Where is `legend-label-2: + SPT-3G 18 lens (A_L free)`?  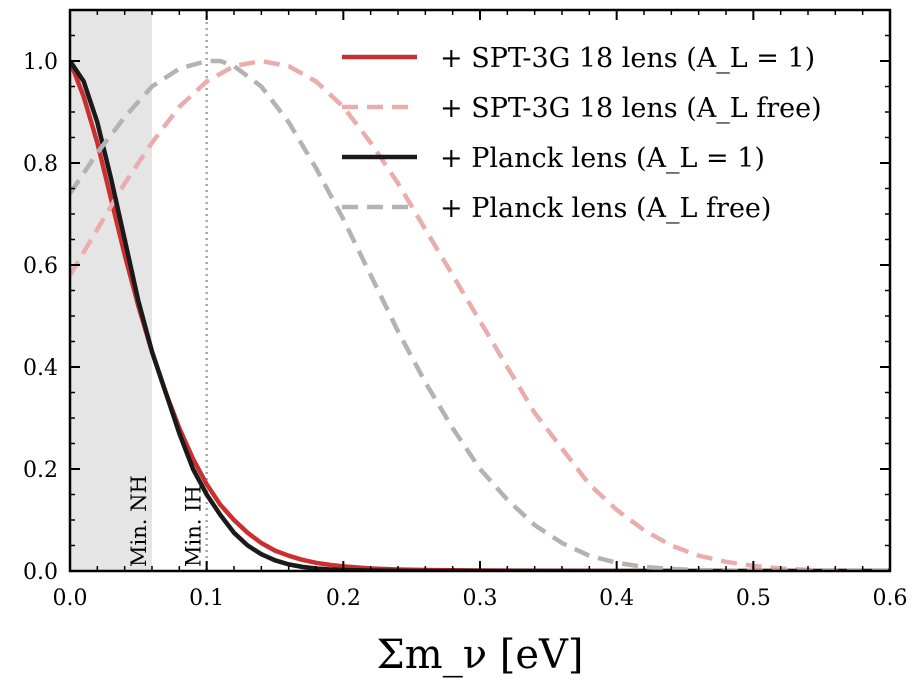 legend-label-2: + SPT-3G 18 lens (A_L free) is located at coordinates (631, 108).